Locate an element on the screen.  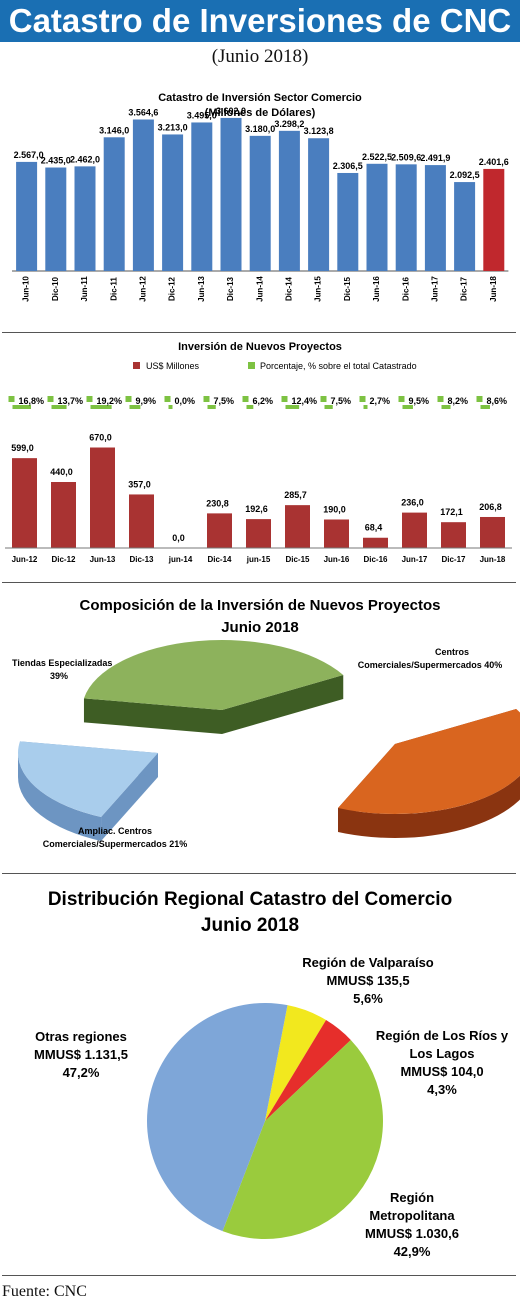
x-tick-label: Dic-10 is located at coordinates (55, 288).